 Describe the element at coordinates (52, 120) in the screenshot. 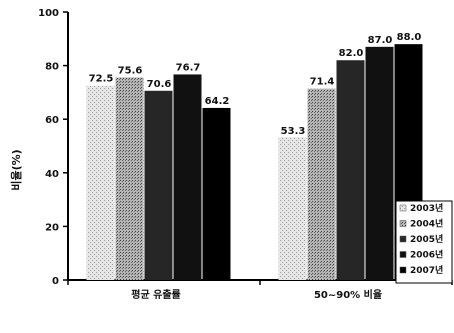

I see `y-tick-label: 60` at that location.